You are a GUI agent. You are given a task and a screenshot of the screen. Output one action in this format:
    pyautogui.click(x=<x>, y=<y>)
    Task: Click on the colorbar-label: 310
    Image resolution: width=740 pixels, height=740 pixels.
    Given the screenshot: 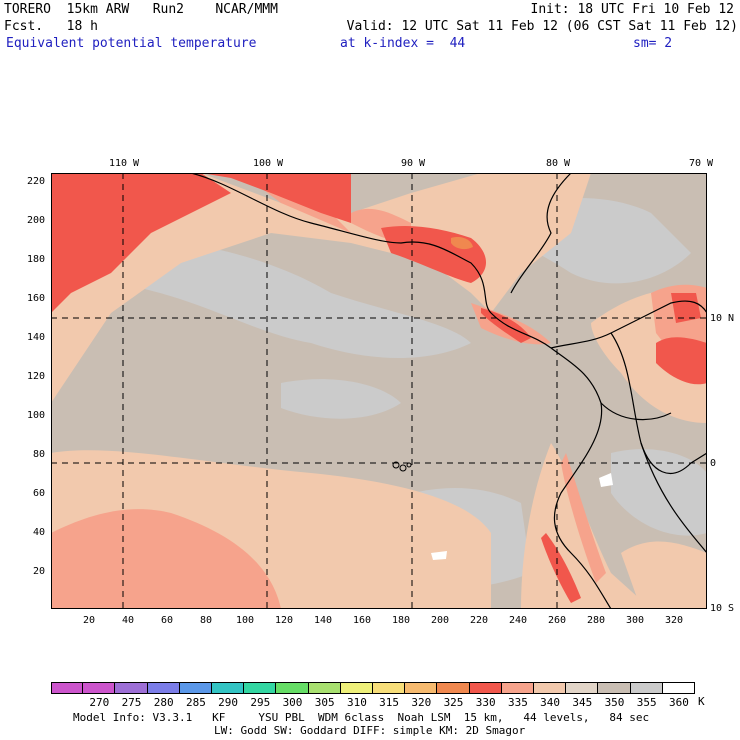 What is the action you would take?
    pyautogui.click(x=356, y=702)
    